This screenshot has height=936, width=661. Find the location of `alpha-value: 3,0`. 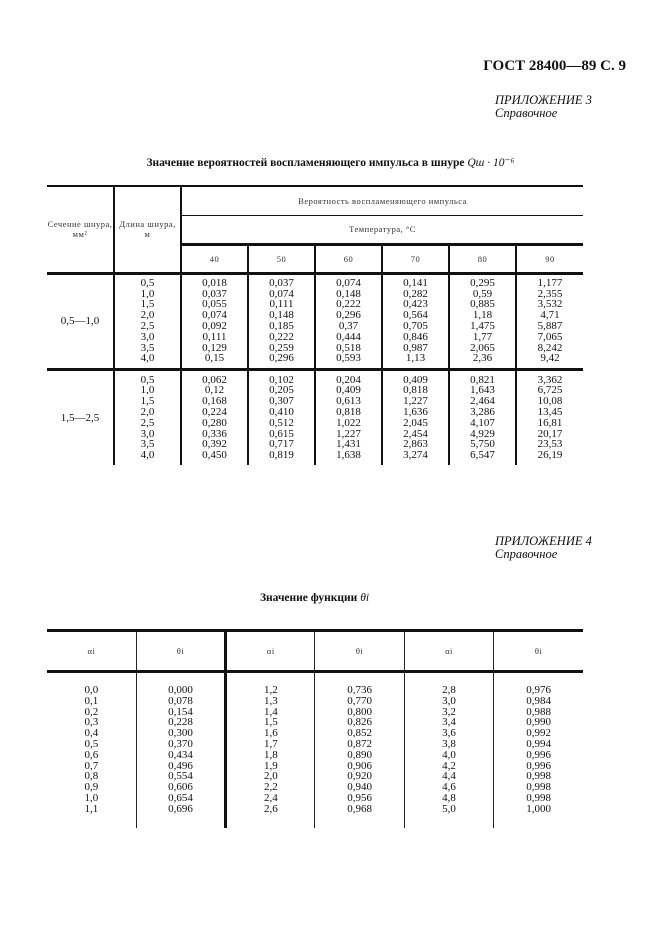

alpha-value: 3,0 is located at coordinates (449, 700).